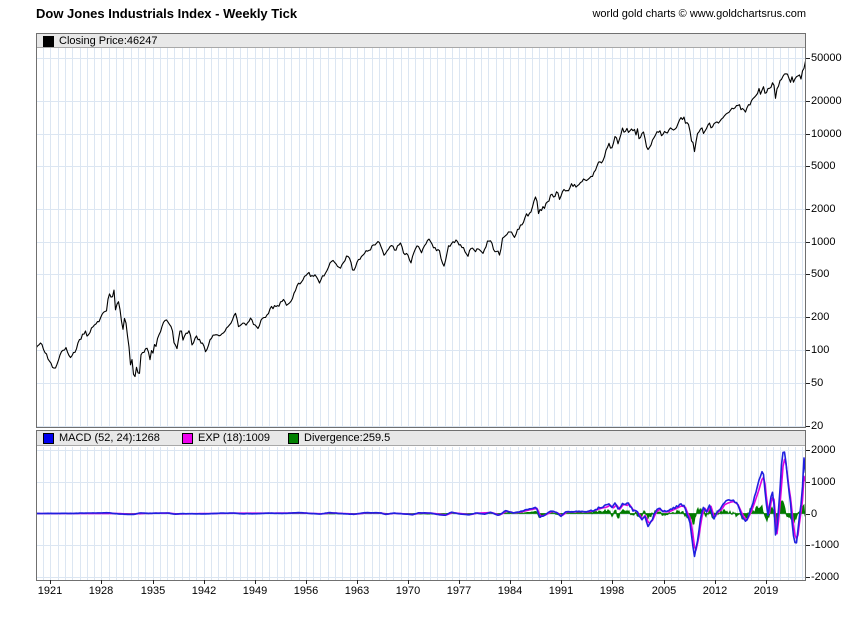  Describe the element at coordinates (408, 591) in the screenshot. I see `year-axis-label: 1970` at that location.